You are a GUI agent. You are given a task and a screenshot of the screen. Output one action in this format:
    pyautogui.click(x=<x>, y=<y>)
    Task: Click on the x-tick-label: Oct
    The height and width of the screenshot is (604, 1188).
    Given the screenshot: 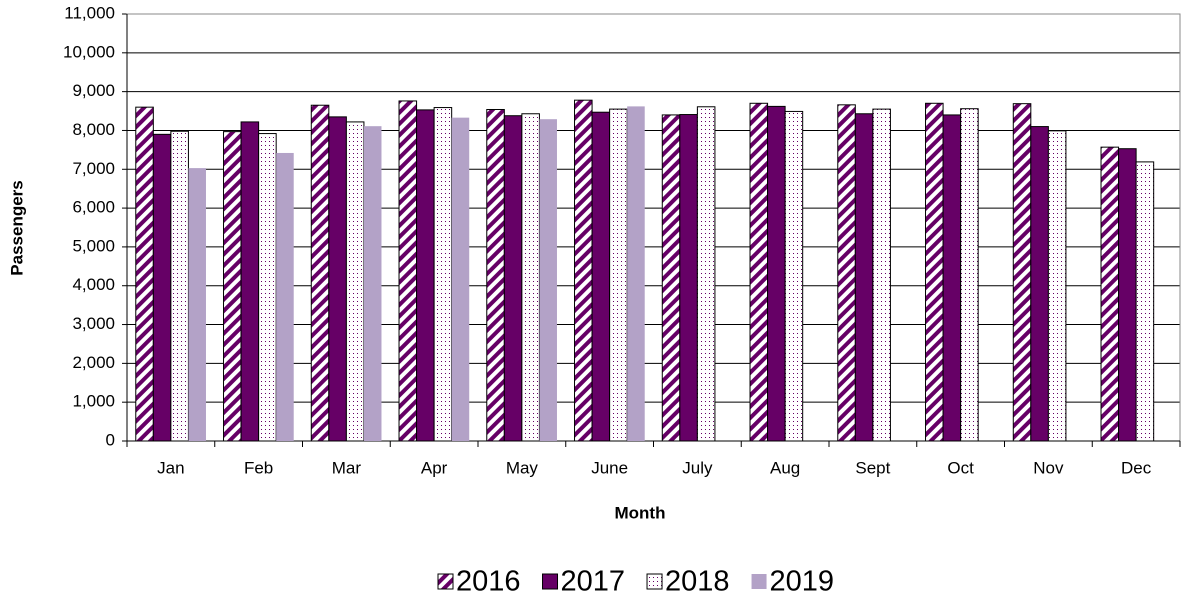 What is the action you would take?
    pyautogui.click(x=960, y=467)
    